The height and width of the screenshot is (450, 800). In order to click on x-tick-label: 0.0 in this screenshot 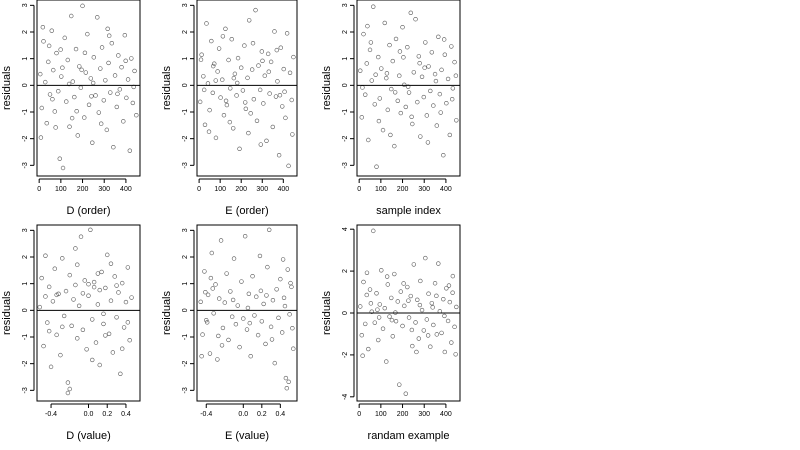, I will do `click(89, 414)`.